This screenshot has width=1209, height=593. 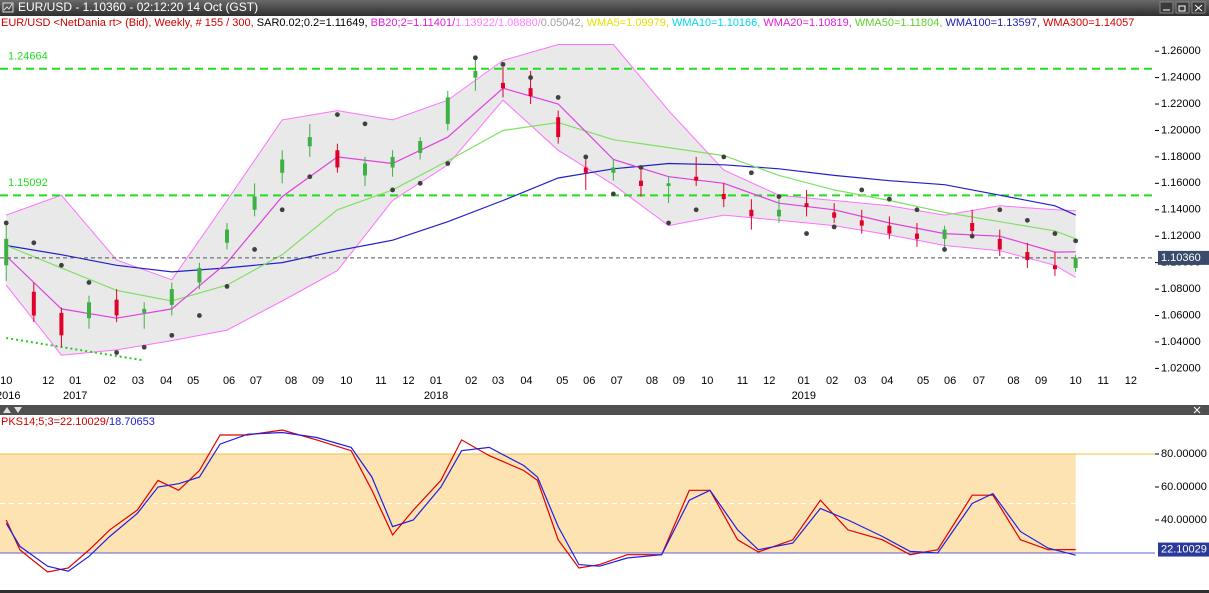 I want to click on window-buttons, so click(x=1182, y=7).